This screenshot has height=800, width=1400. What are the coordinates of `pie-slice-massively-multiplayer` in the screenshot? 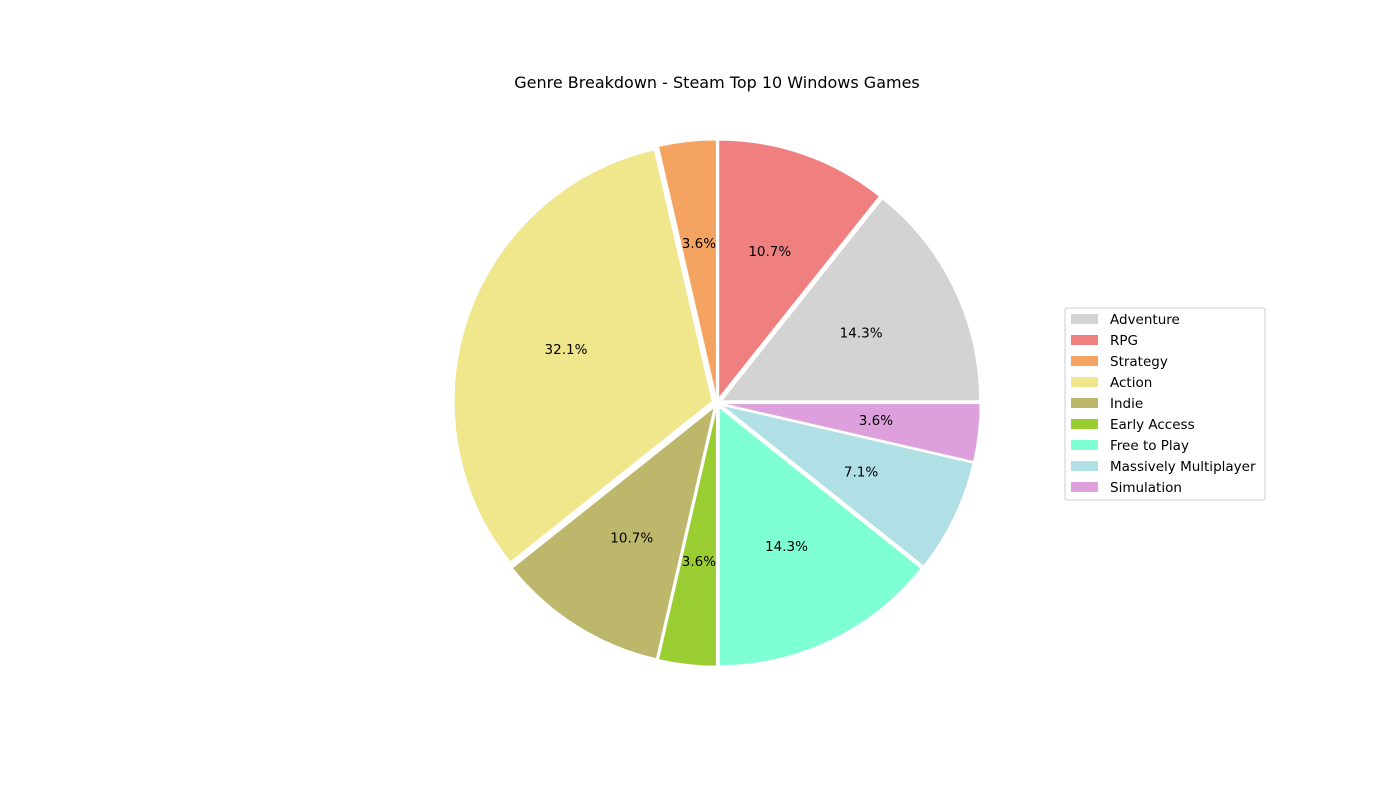 It's located at (847, 485).